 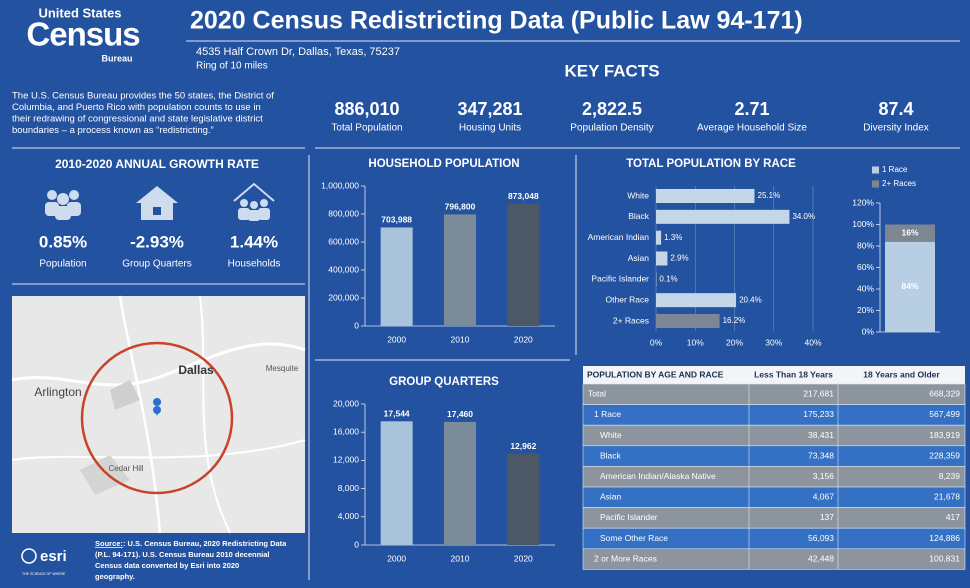 What do you see at coordinates (79, 12) in the screenshot?
I see `logo-top: United States` at bounding box center [79, 12].